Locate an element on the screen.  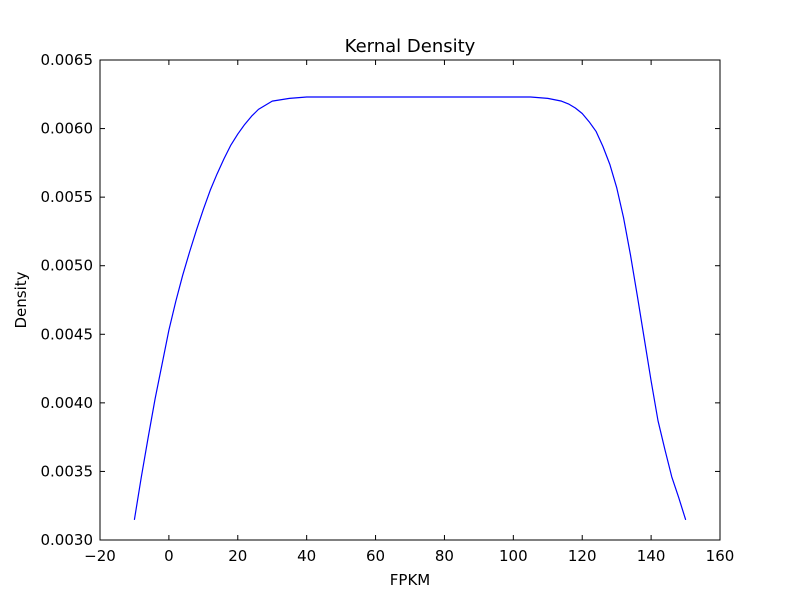
chart-title: Kernal Density is located at coordinates (410, 46).